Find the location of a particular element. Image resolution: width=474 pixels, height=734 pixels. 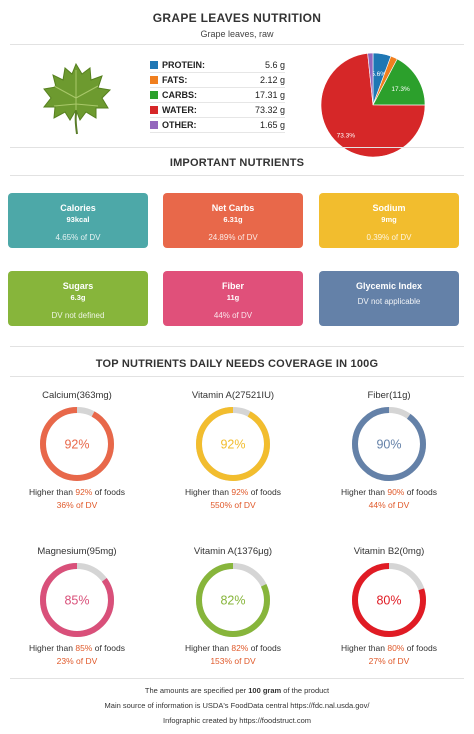

coverage-label: Calcium(363mg) is located at coordinates (77, 395).